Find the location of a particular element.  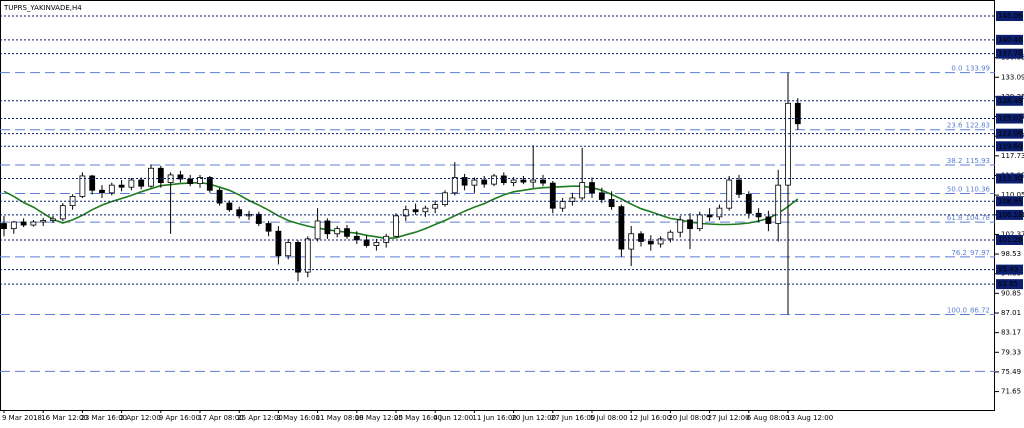

x-tick-label: 16 Mar 12:00 is located at coordinates (64, 418).